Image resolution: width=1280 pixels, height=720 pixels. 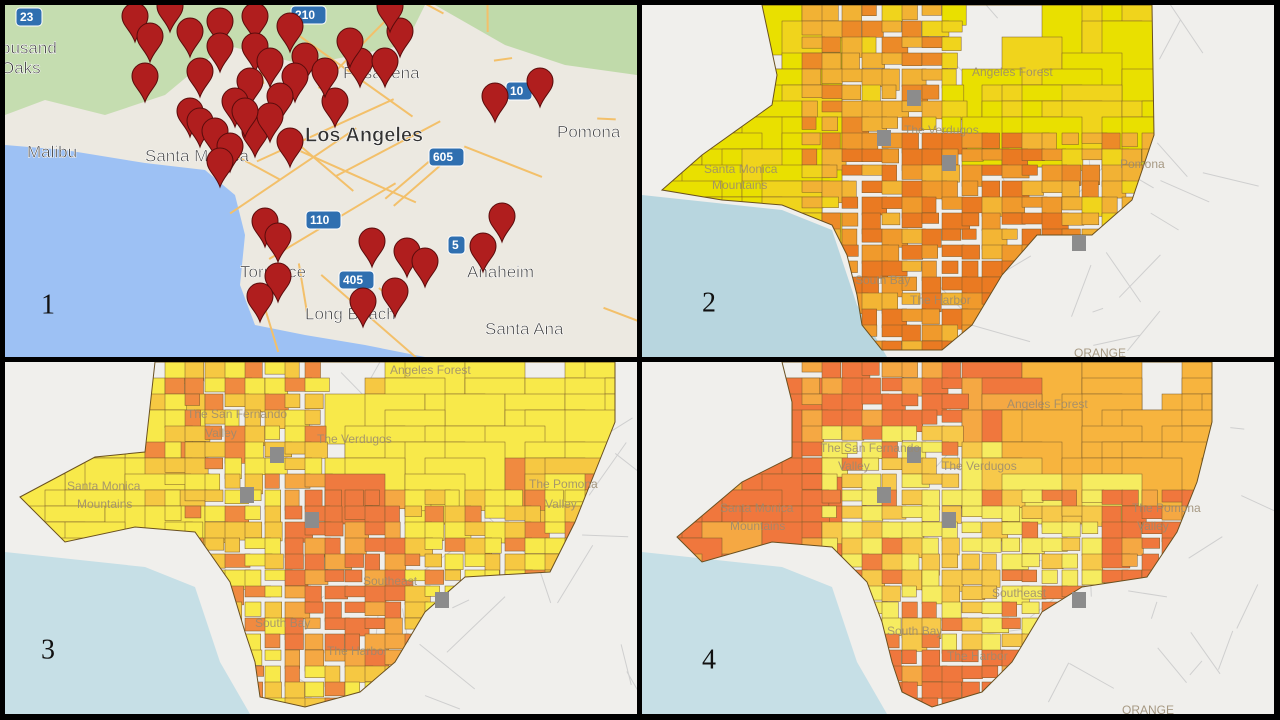 What do you see at coordinates (517, 91) in the screenshot?
I see `highway-label: 10` at bounding box center [517, 91].